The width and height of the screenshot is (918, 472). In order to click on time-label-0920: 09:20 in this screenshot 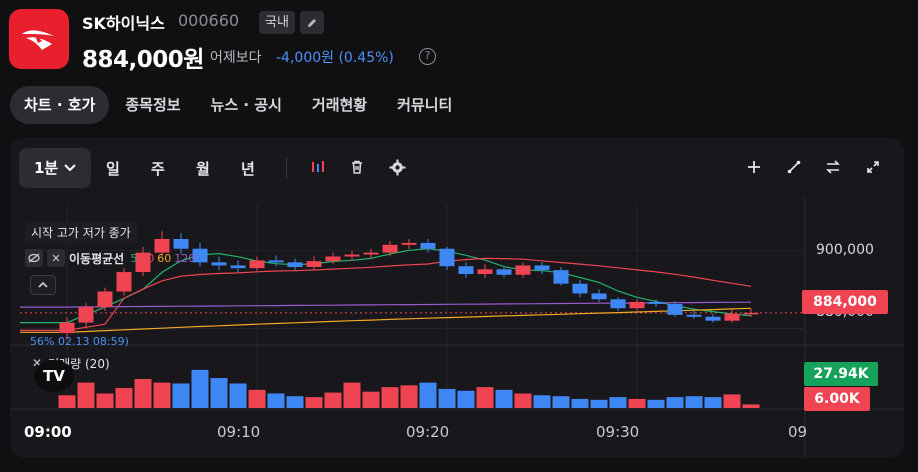, I will do `click(428, 432)`.